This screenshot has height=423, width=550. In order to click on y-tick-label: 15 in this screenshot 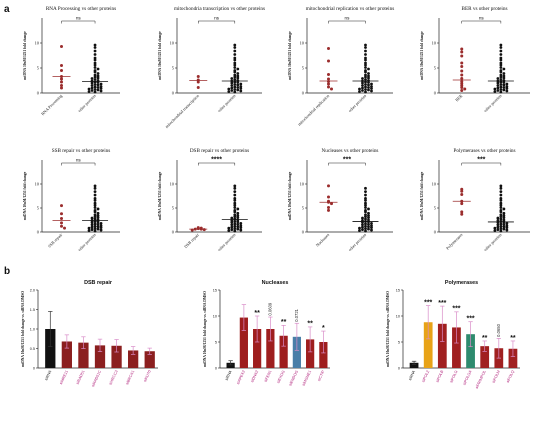, I will do `click(398, 290)`.